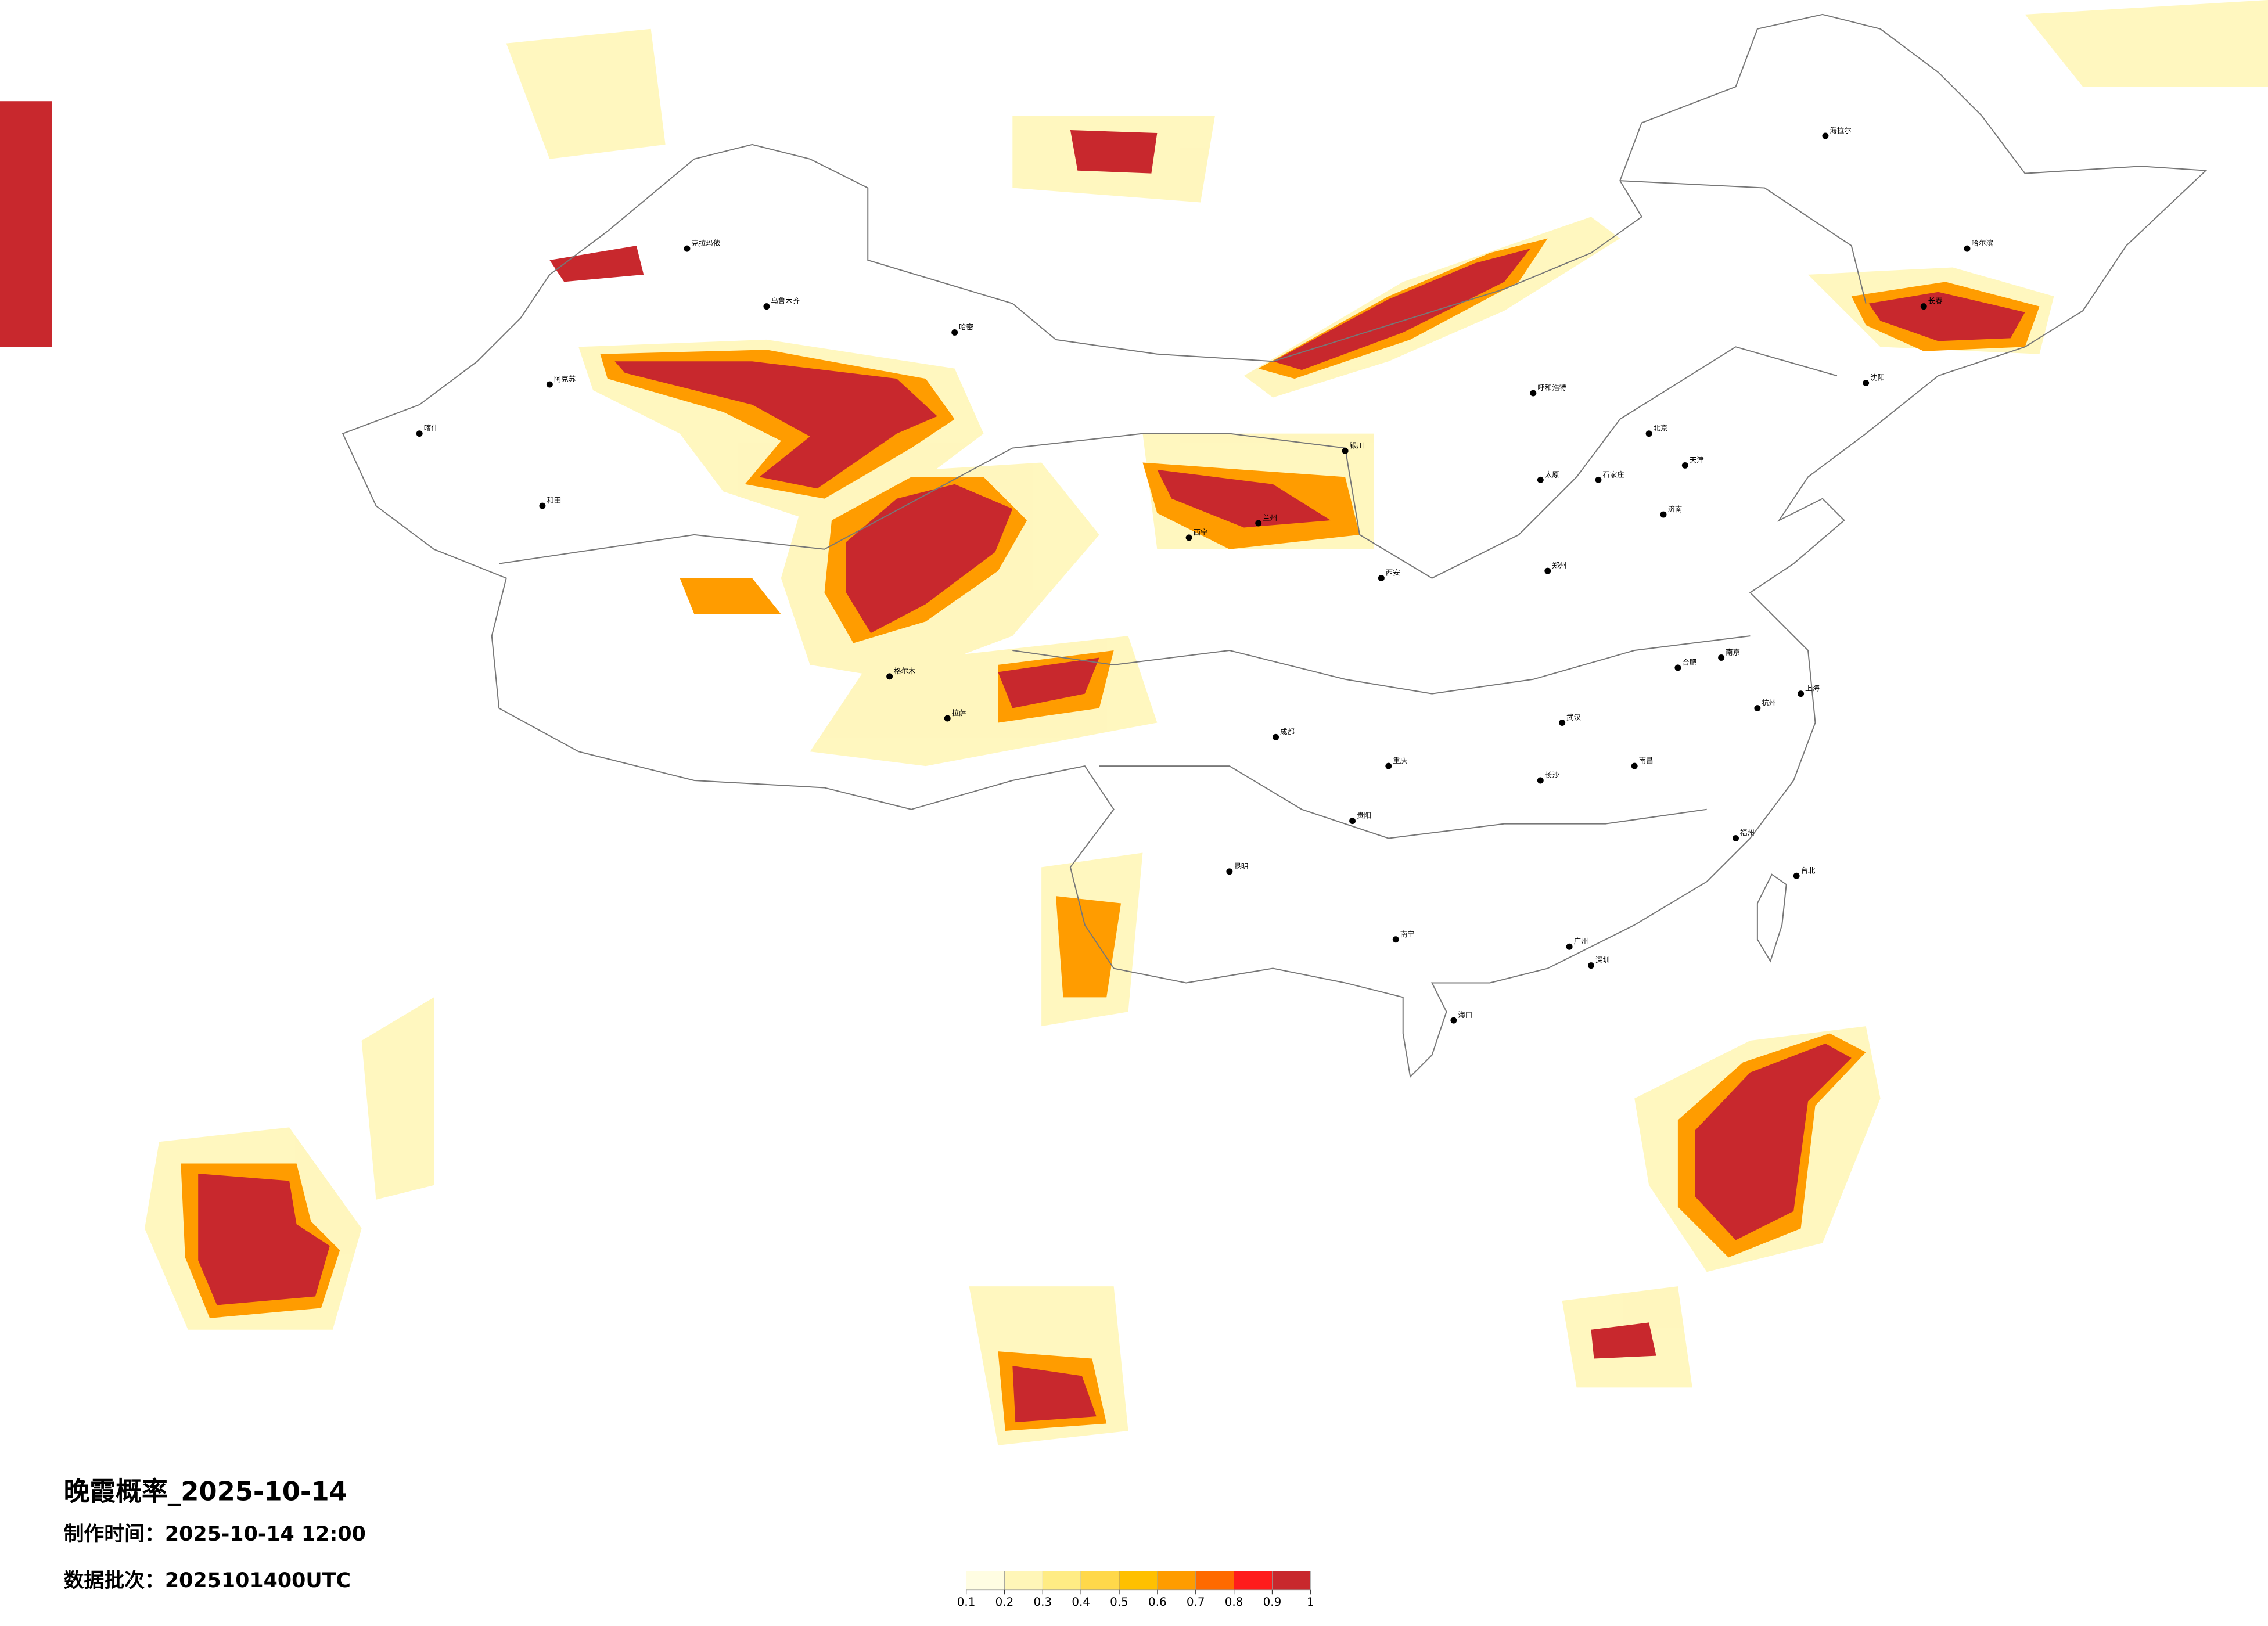 This screenshot has height=1626, width=2268. I want to click on colorbar-tick-label: 0.8, so click(1234, 1602).